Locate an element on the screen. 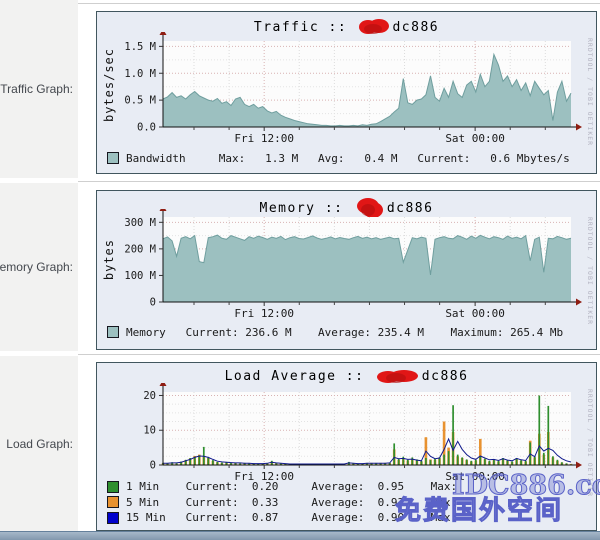  bandwidth-legend-swatch is located at coordinates (113, 158).